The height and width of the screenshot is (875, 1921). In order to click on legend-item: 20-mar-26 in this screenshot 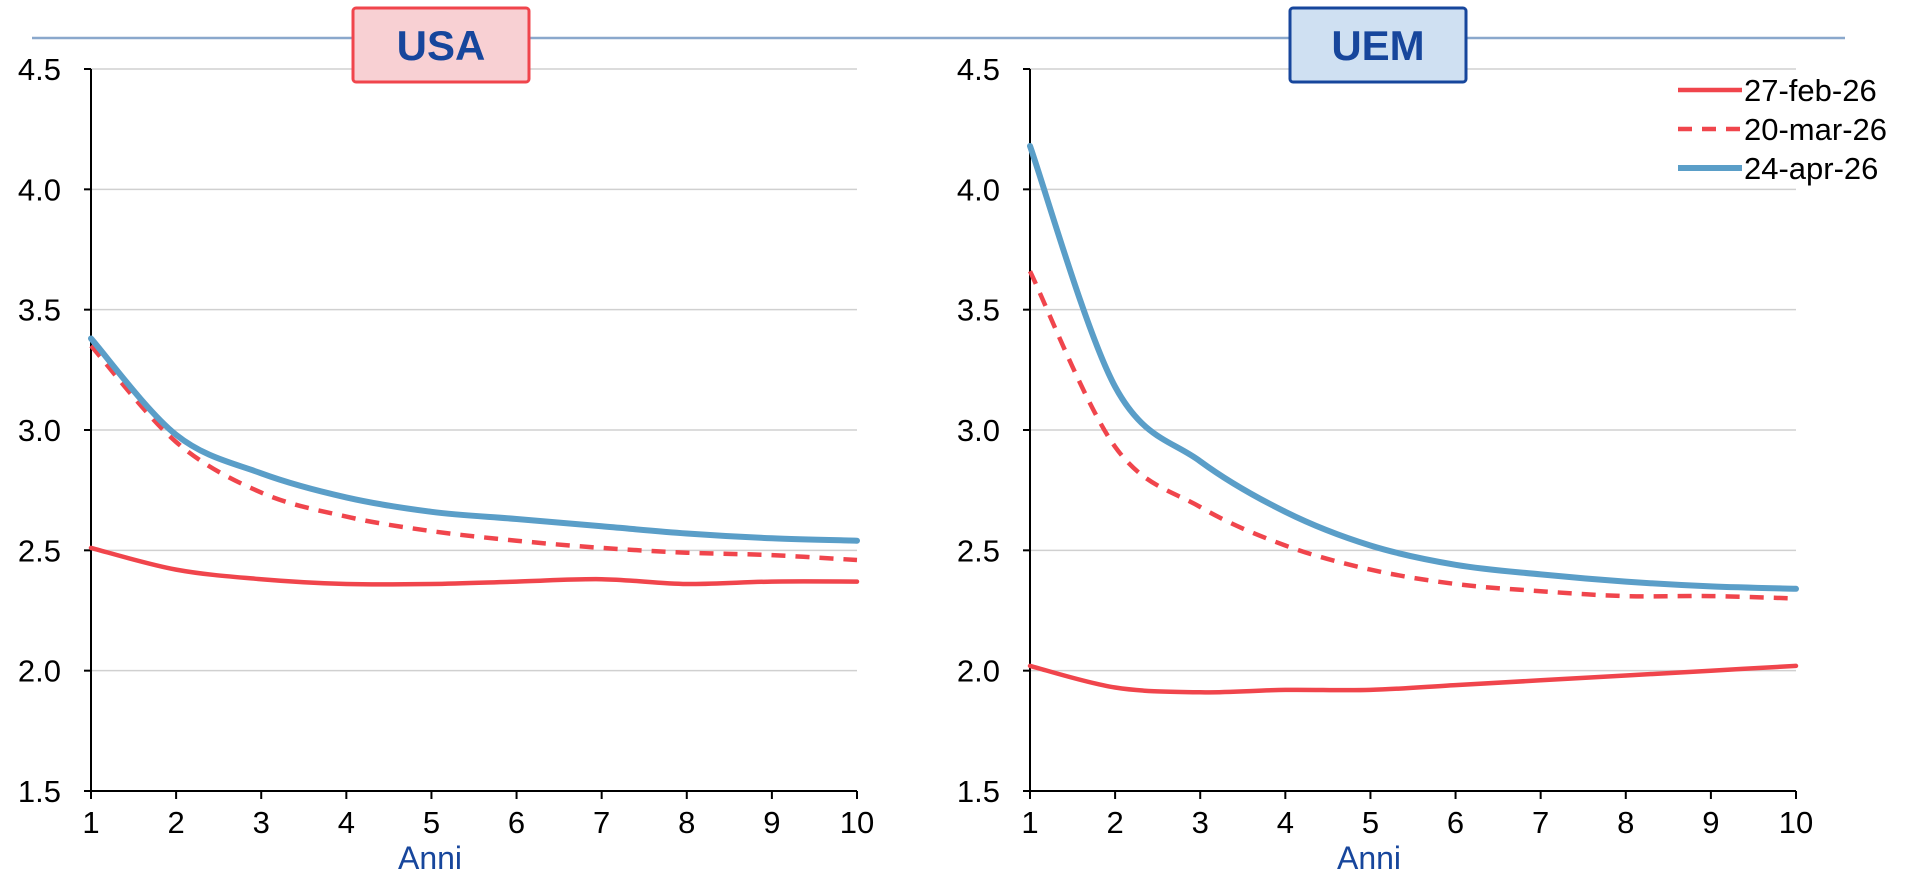, I will do `click(1782, 129)`.